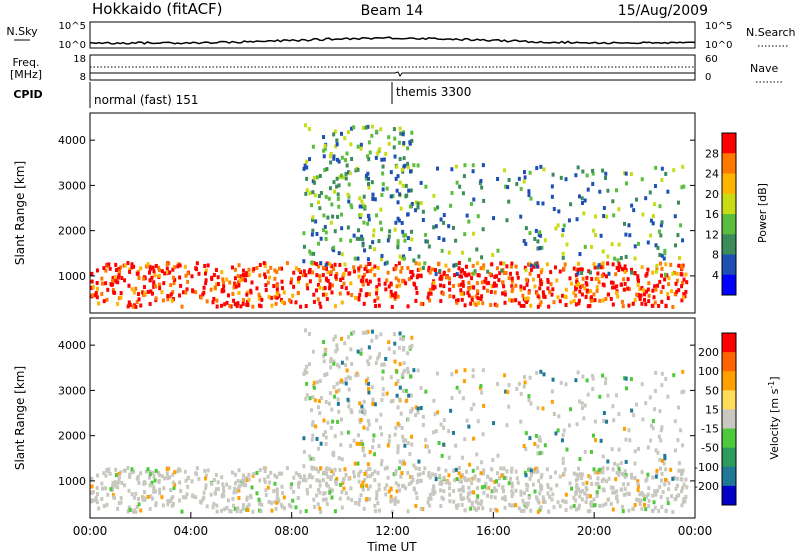  I want to click on time-tick-label: 00:00, so click(90, 531).